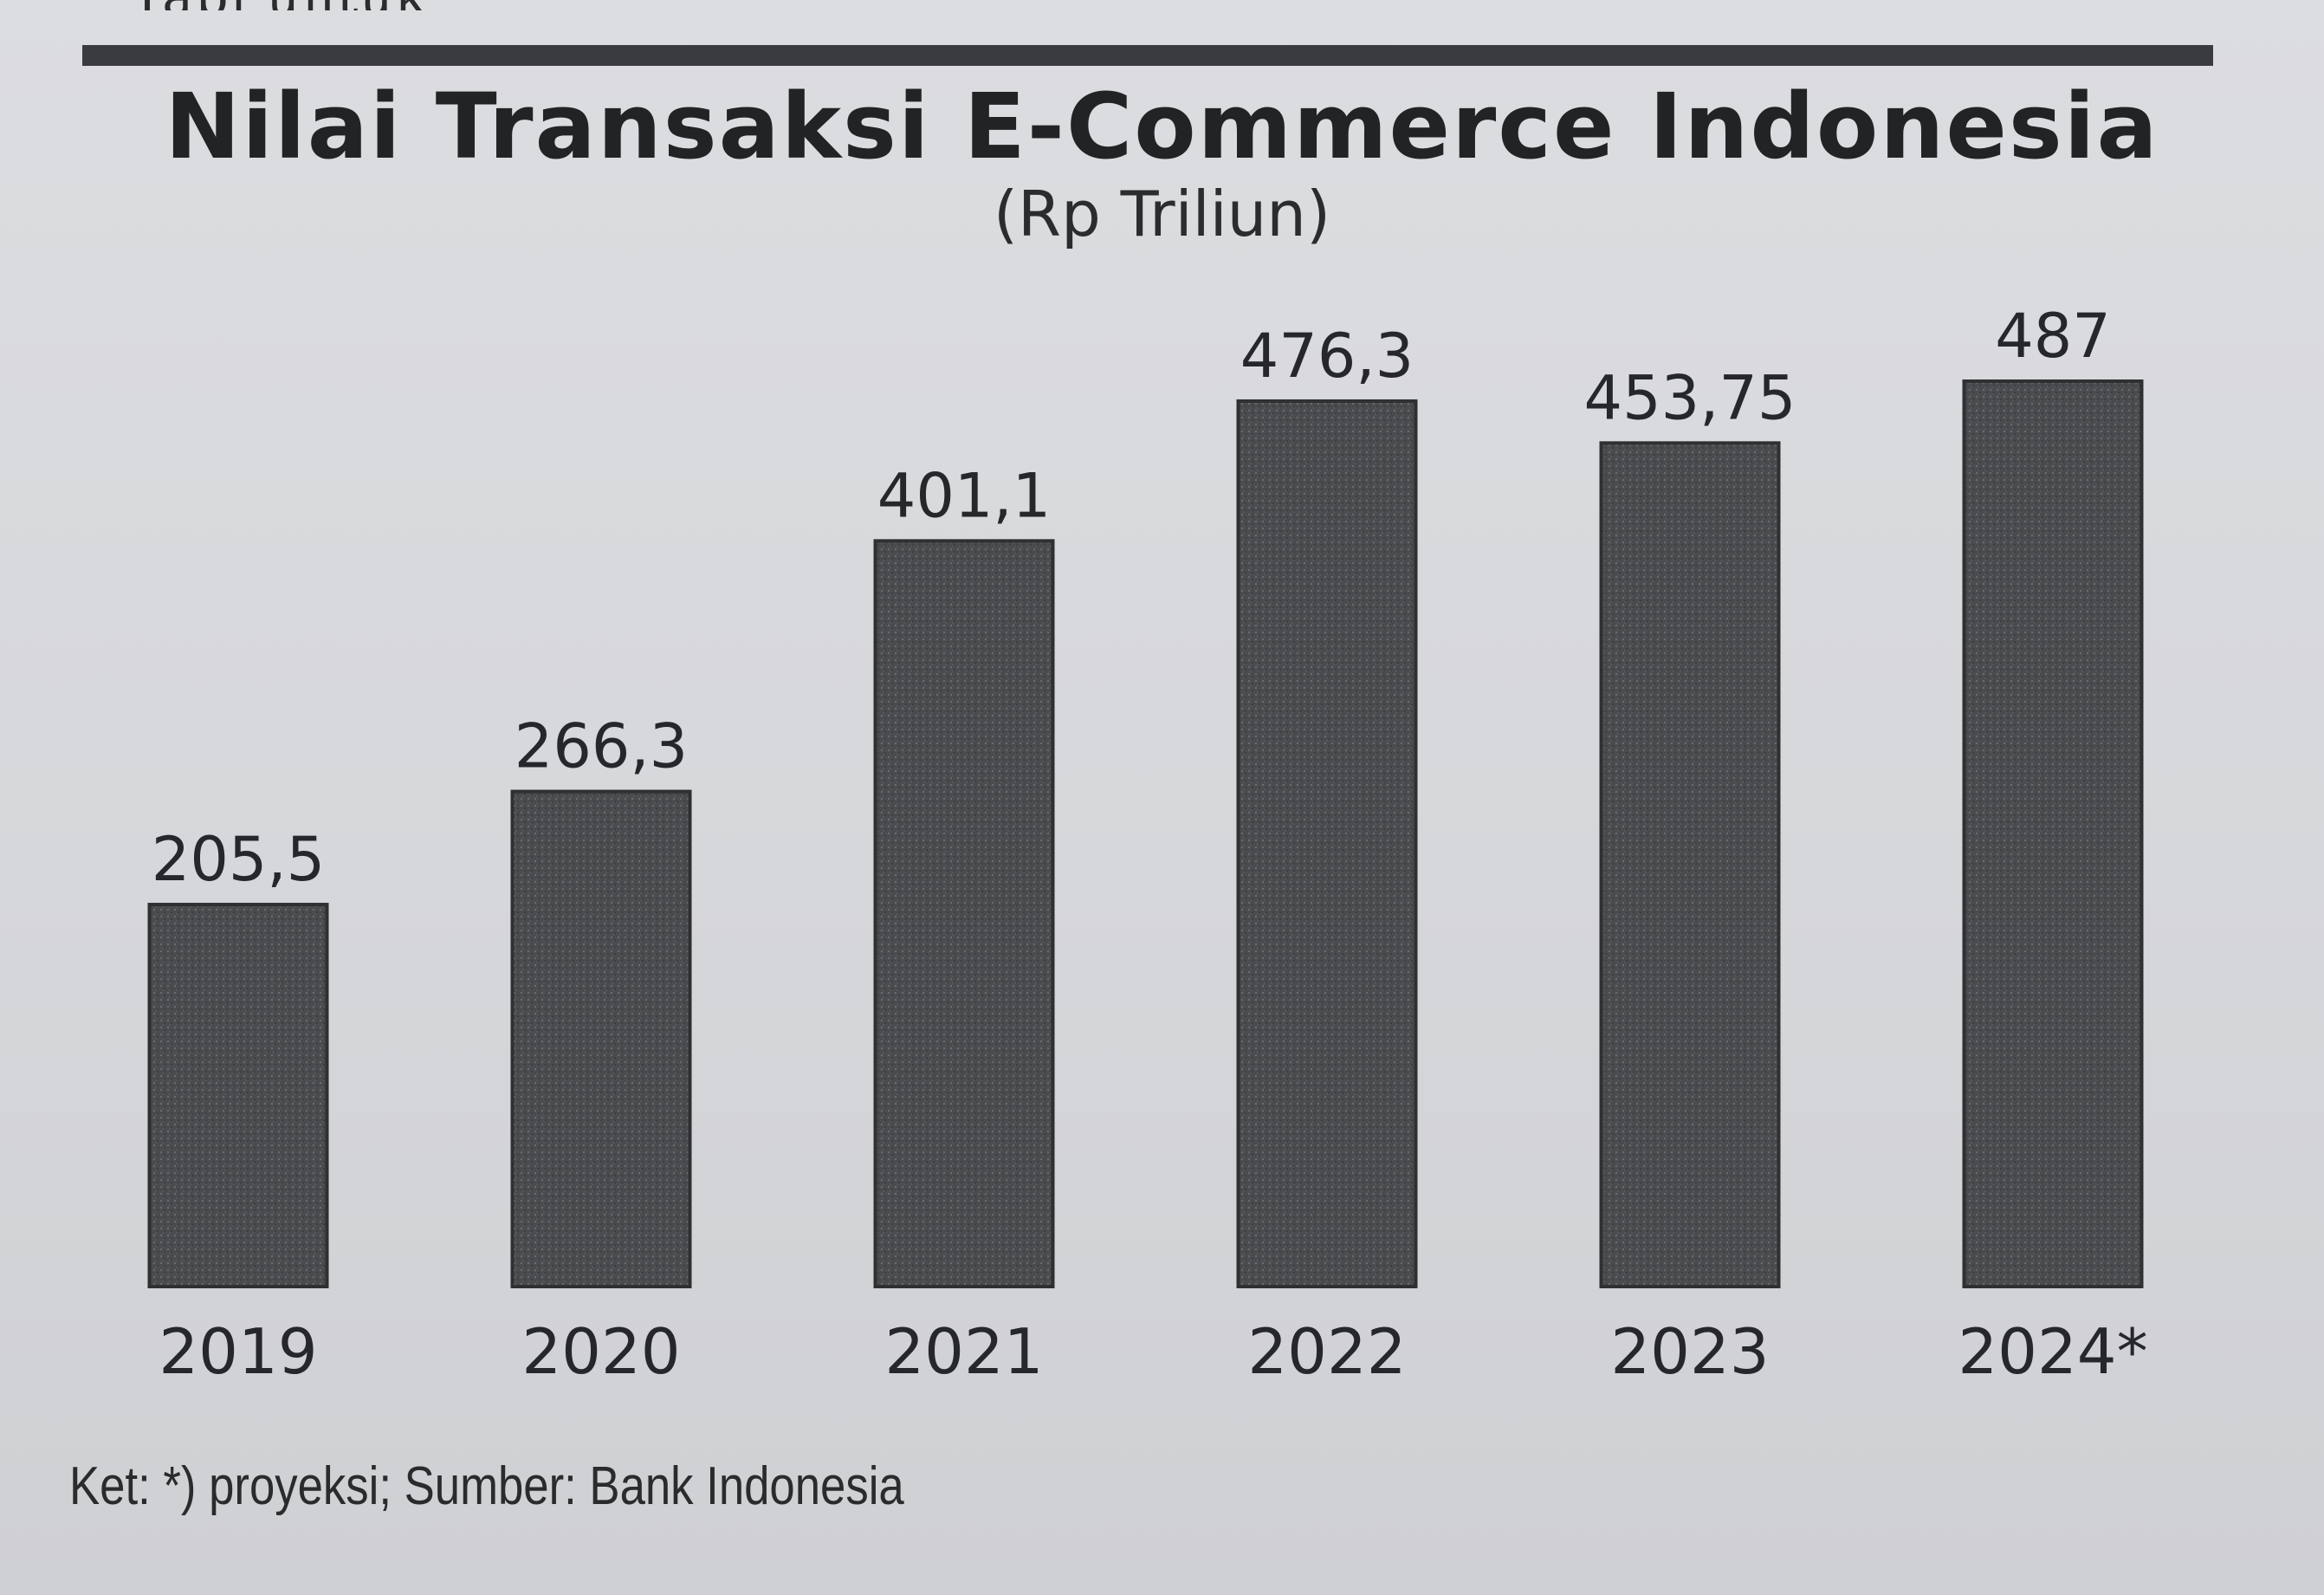  Describe the element at coordinates (964, 495) in the screenshot. I see `value-label-2021: 401,1` at that location.